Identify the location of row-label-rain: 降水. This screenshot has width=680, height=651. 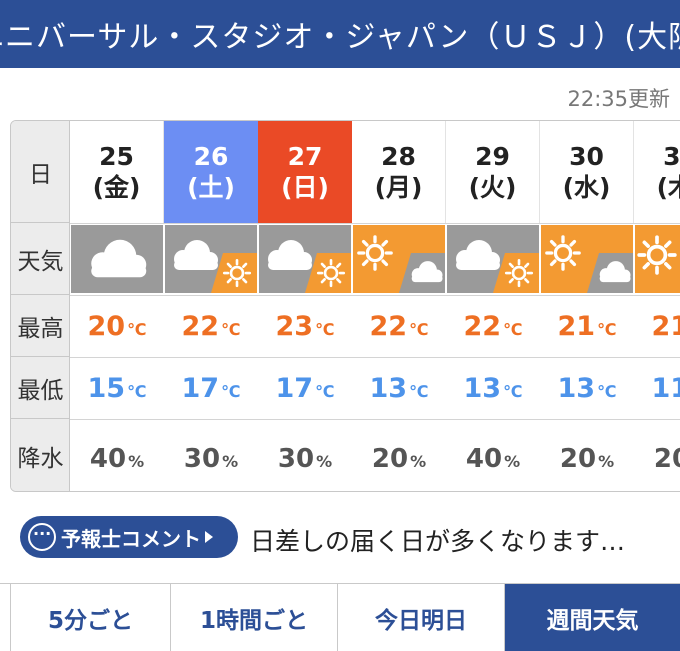
(40, 459).